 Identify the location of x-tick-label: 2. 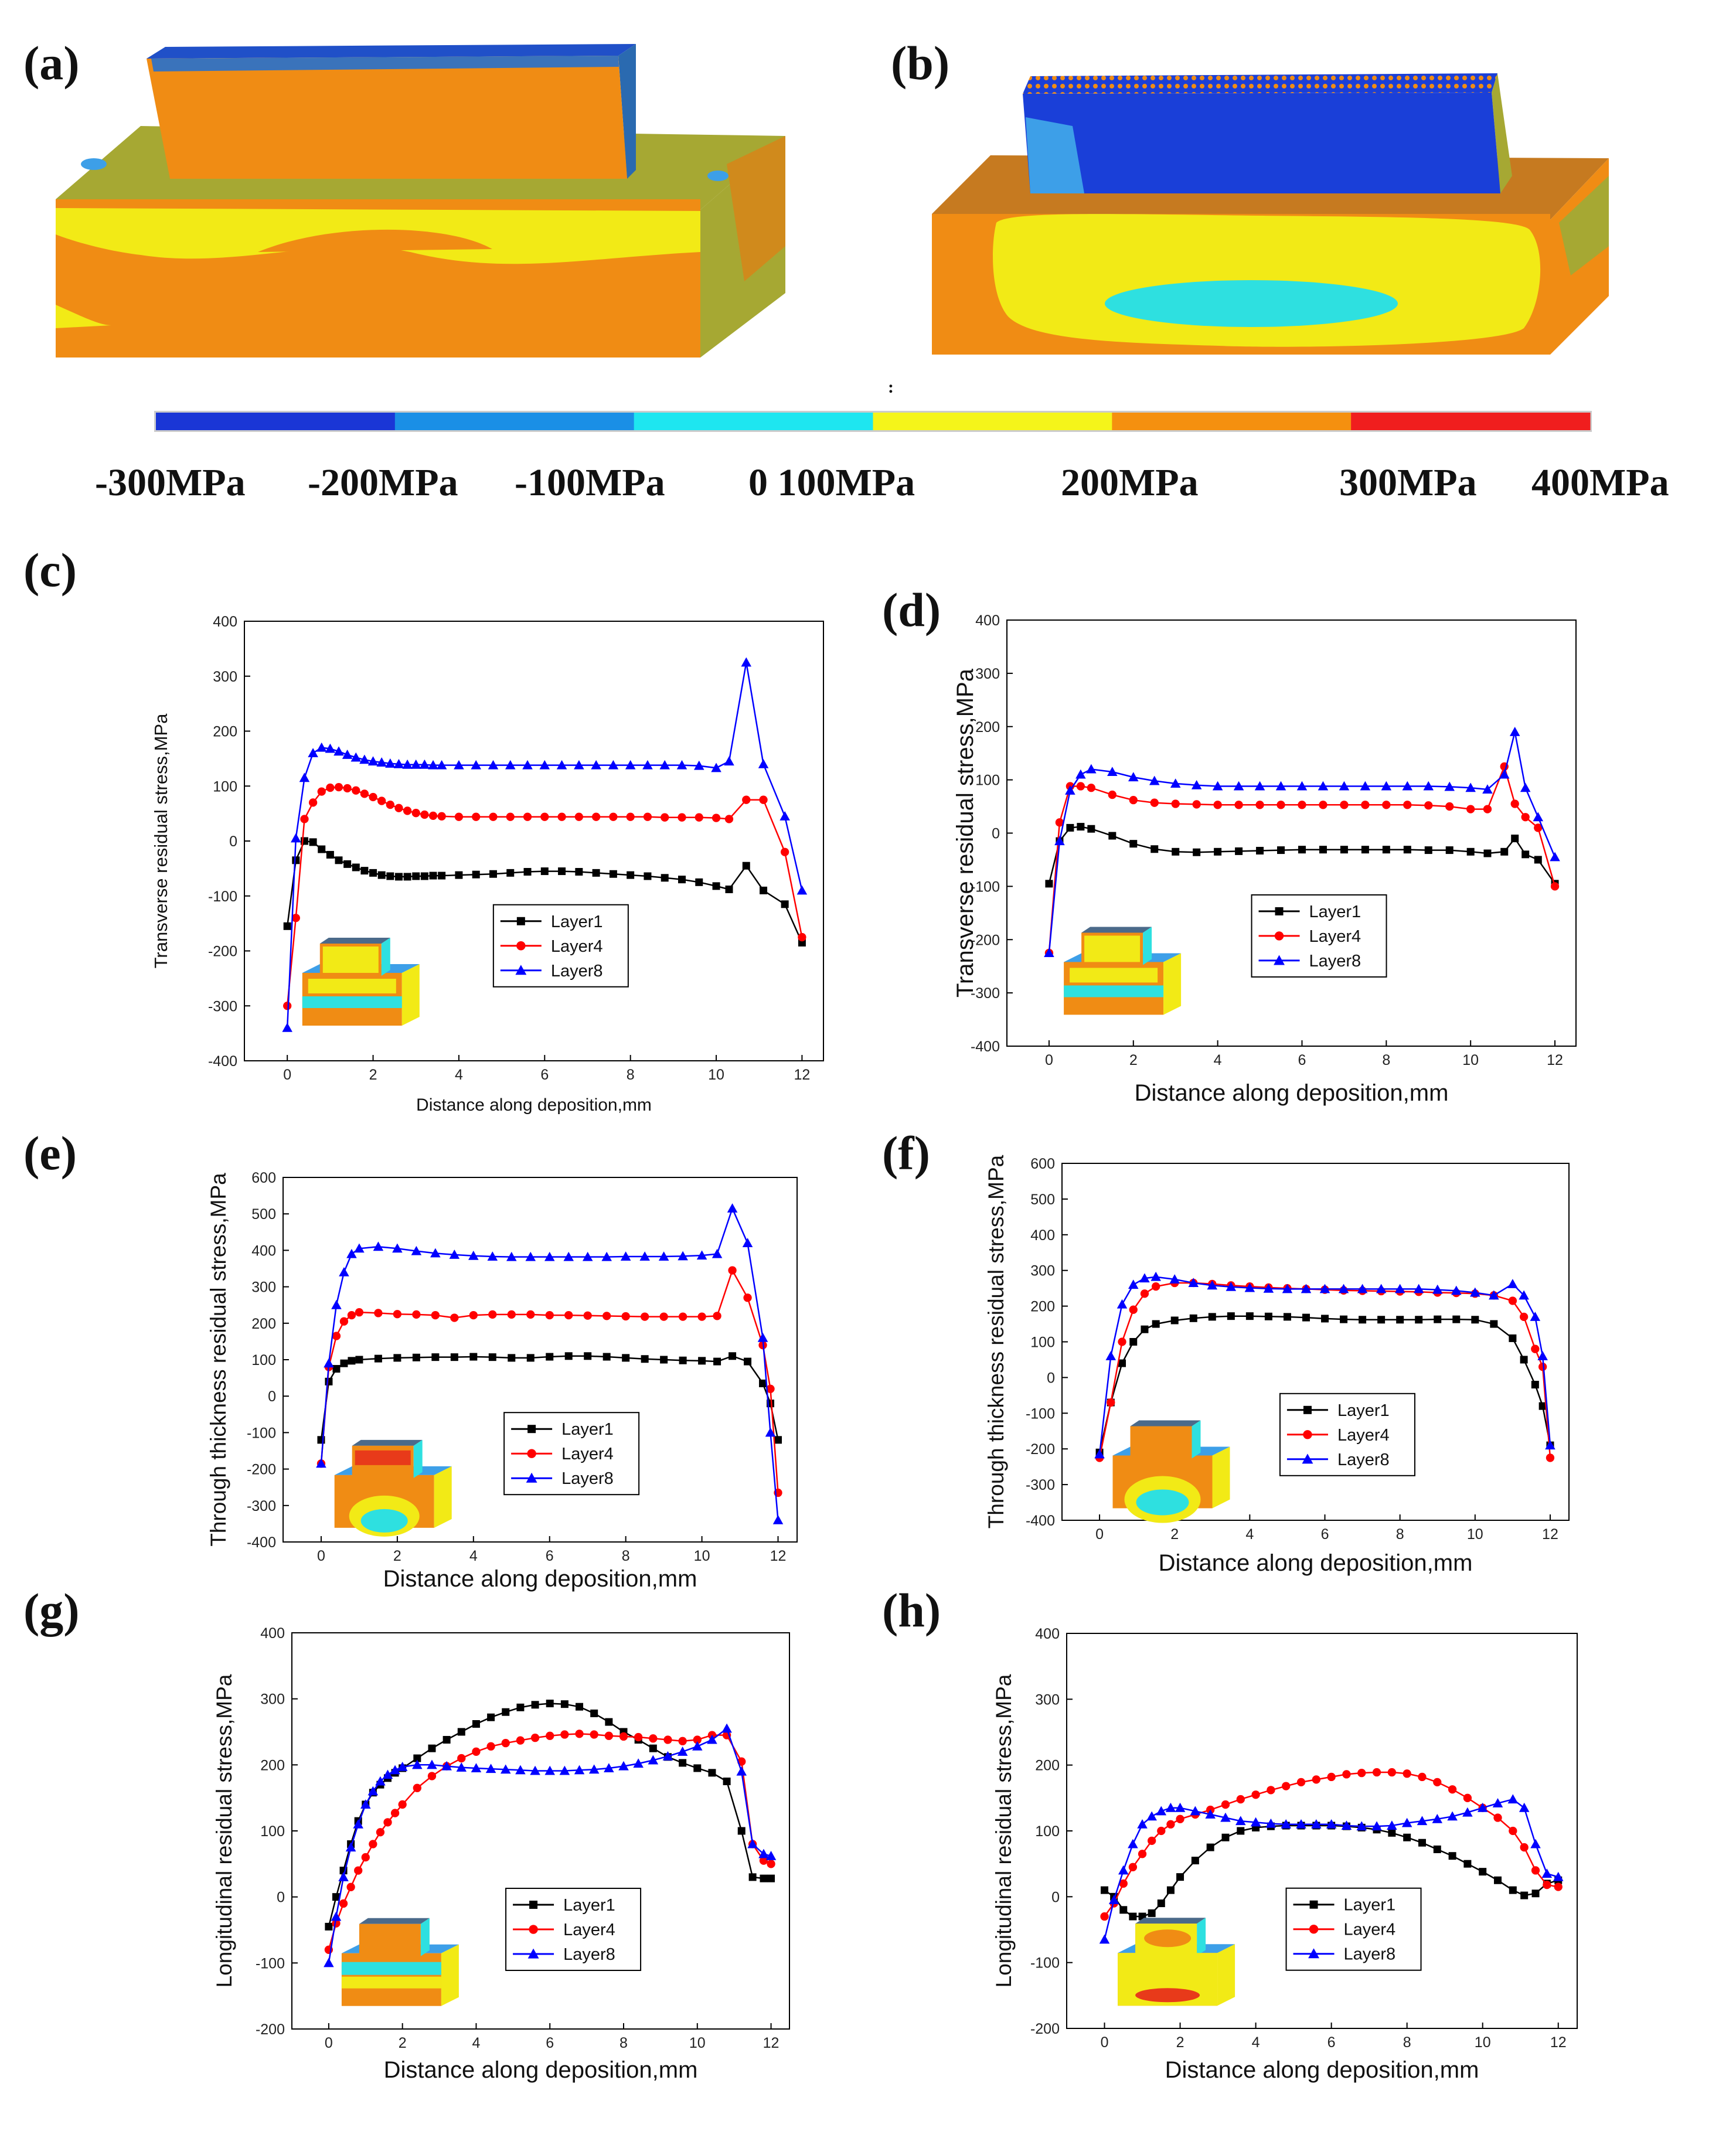
(397, 1556).